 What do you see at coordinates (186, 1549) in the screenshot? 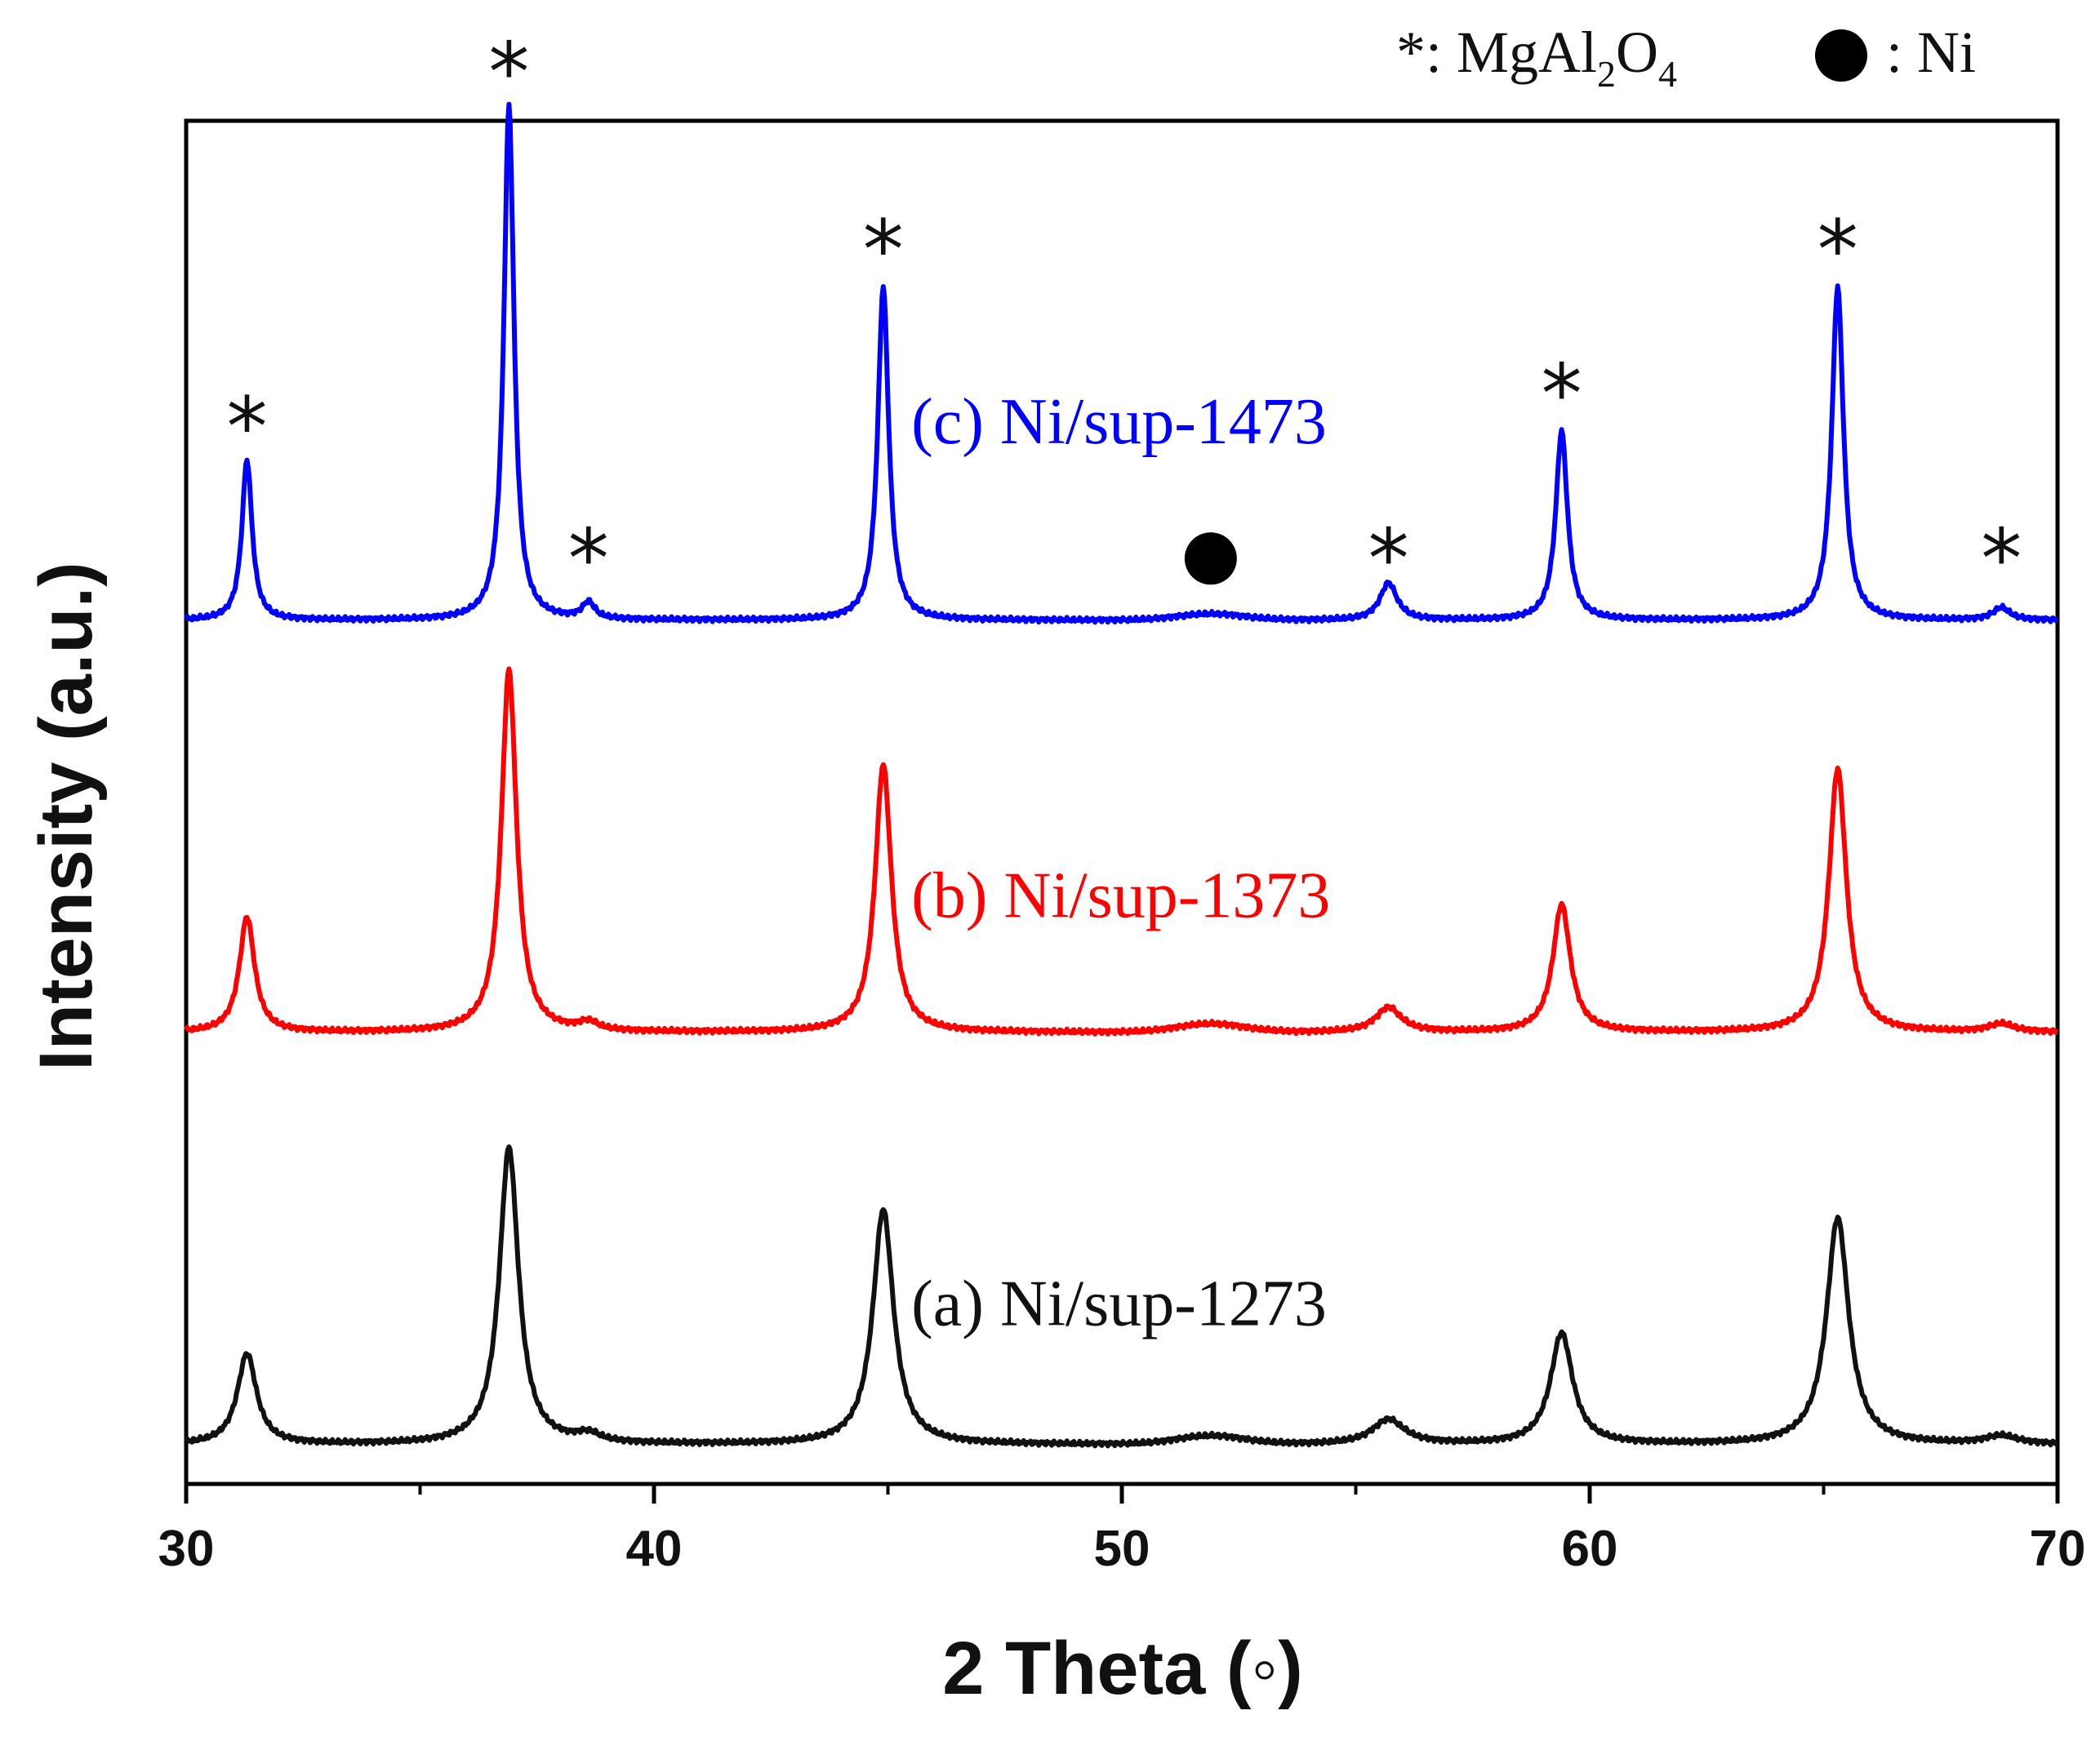
I see `x-tick-label: 30` at bounding box center [186, 1549].